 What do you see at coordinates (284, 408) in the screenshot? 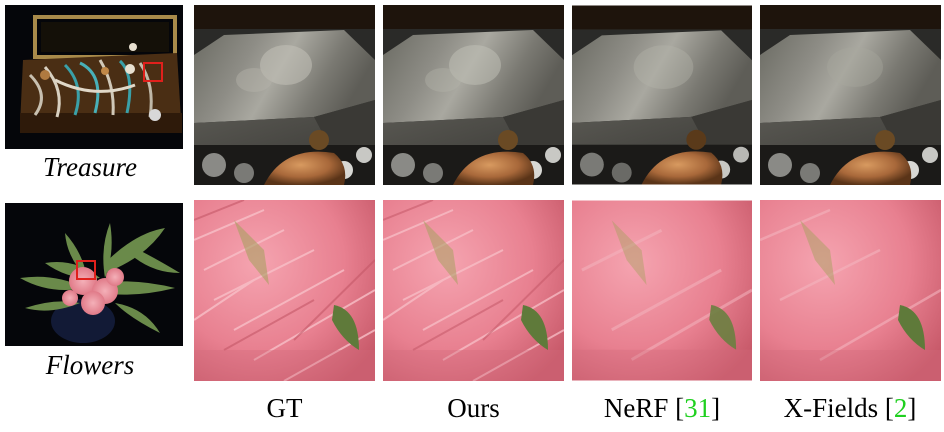
I see `column-label-gt: GT` at bounding box center [284, 408].